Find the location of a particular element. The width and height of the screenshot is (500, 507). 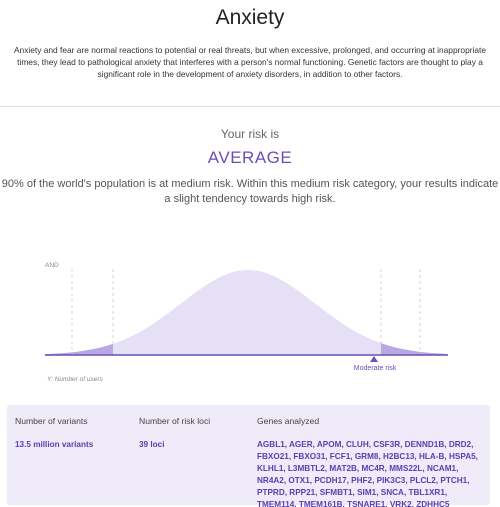

variants-cell: 13.5 million variants is located at coordinates (54, 444).